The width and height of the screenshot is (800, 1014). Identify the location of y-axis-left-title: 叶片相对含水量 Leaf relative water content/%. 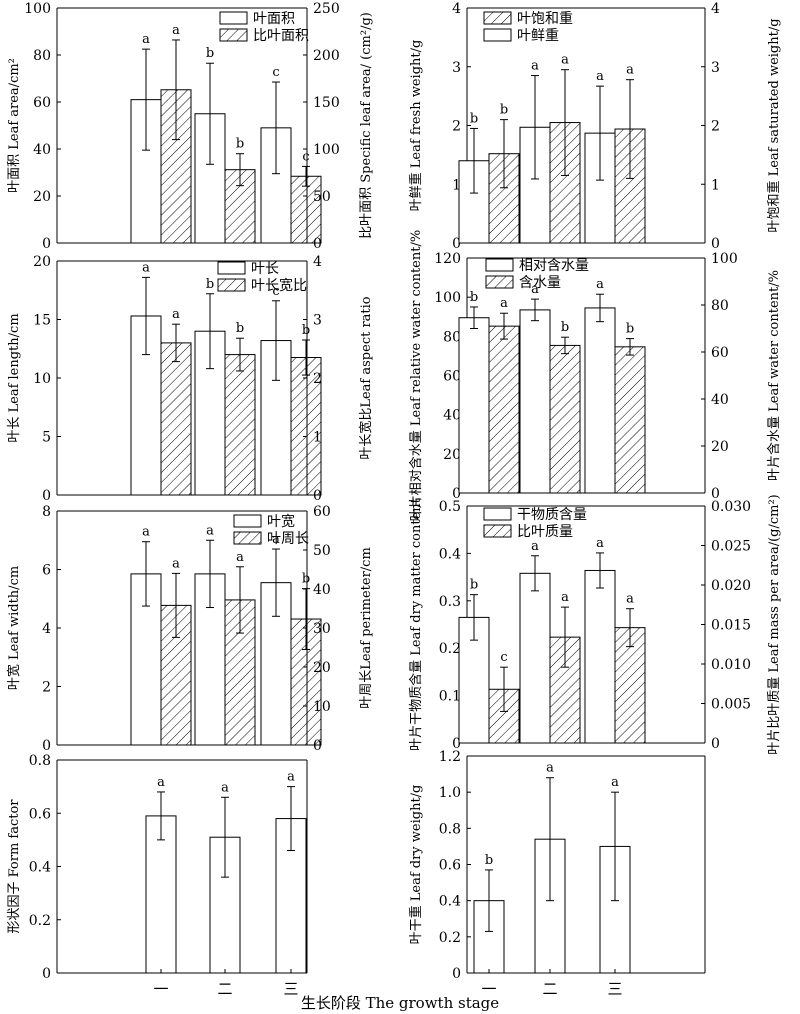
(416, 375).